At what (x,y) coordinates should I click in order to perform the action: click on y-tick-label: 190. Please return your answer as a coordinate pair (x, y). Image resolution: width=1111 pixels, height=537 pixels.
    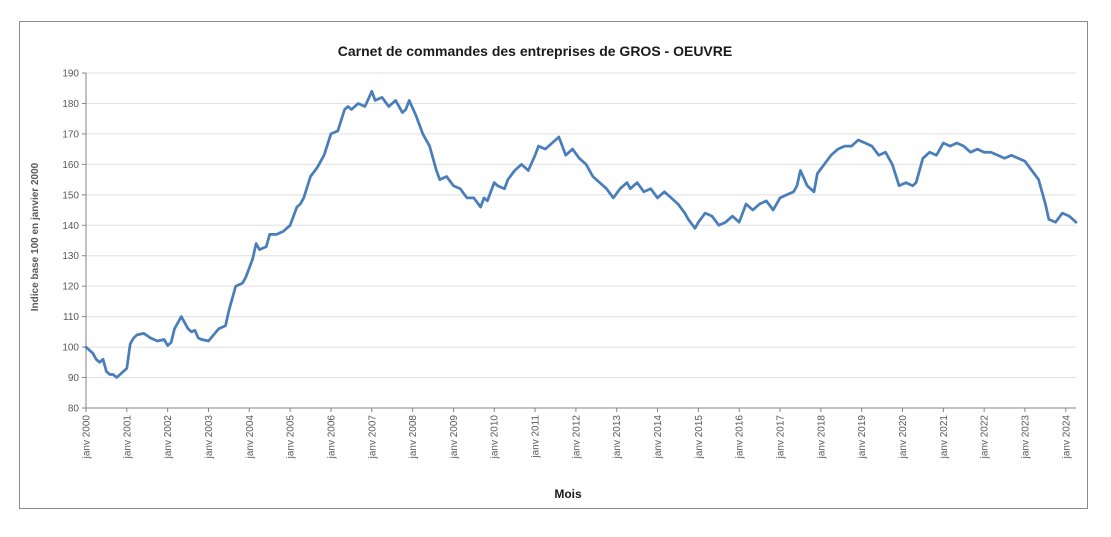
    Looking at the image, I should click on (70, 74).